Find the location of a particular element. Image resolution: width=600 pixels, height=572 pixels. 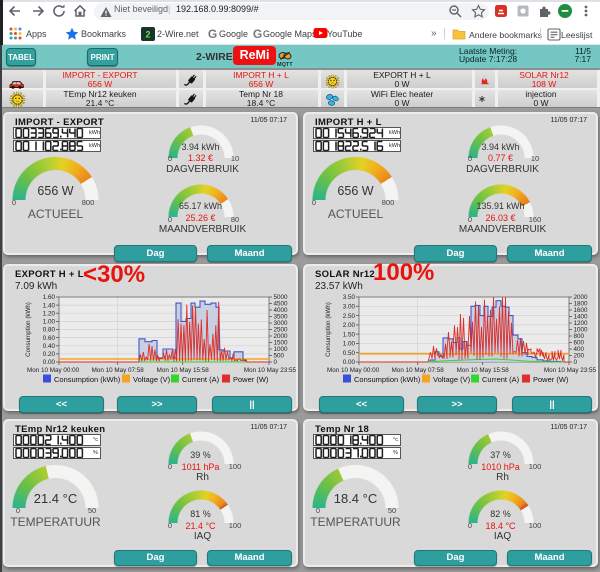

svg-text: 3.50 is located at coordinates (349, 297).